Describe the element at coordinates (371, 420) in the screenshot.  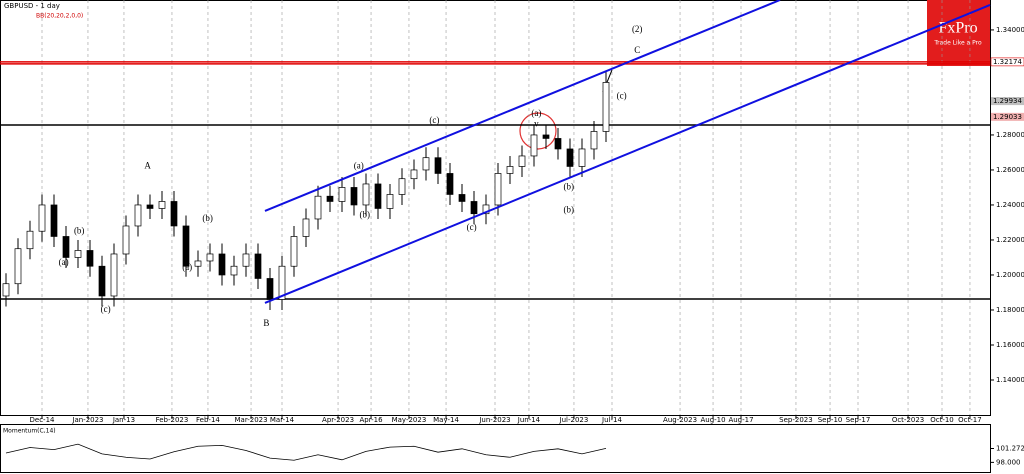
I see `x-tick-label: Apr-16` at that location.